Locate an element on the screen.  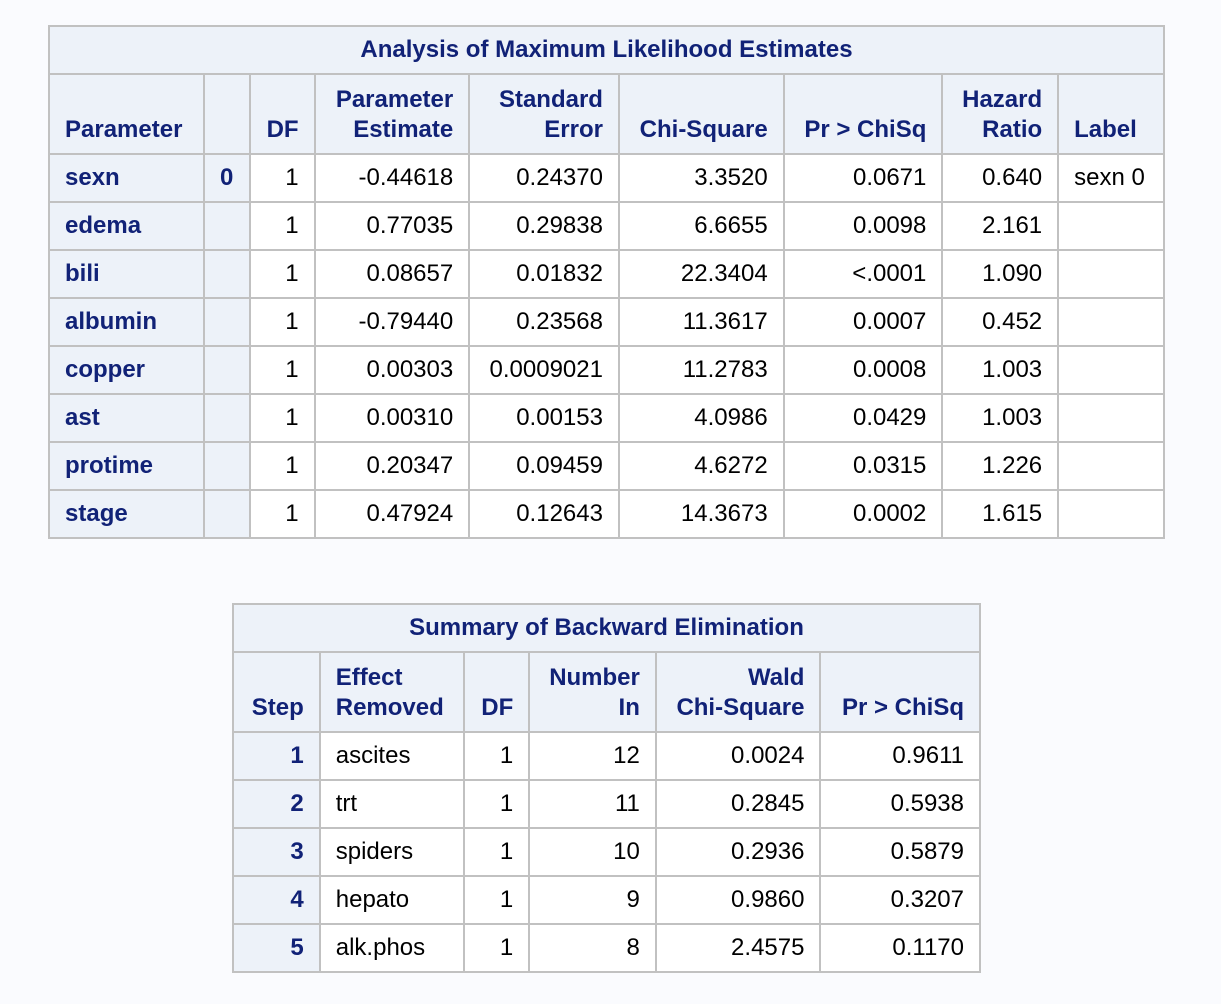
number-in-value: 9 is located at coordinates (592, 900).